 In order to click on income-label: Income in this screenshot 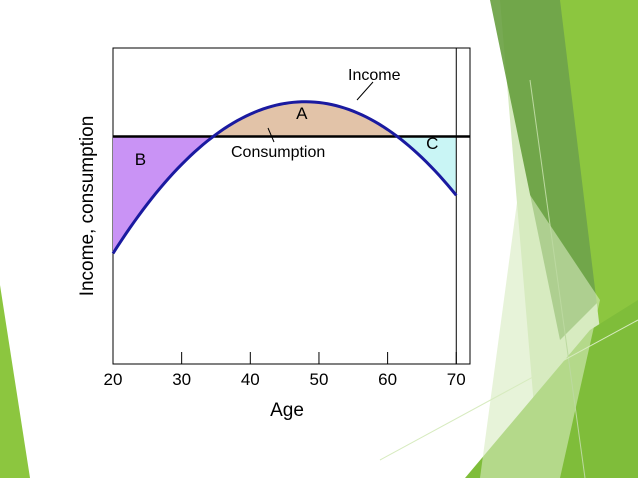, I will do `click(374, 75)`.